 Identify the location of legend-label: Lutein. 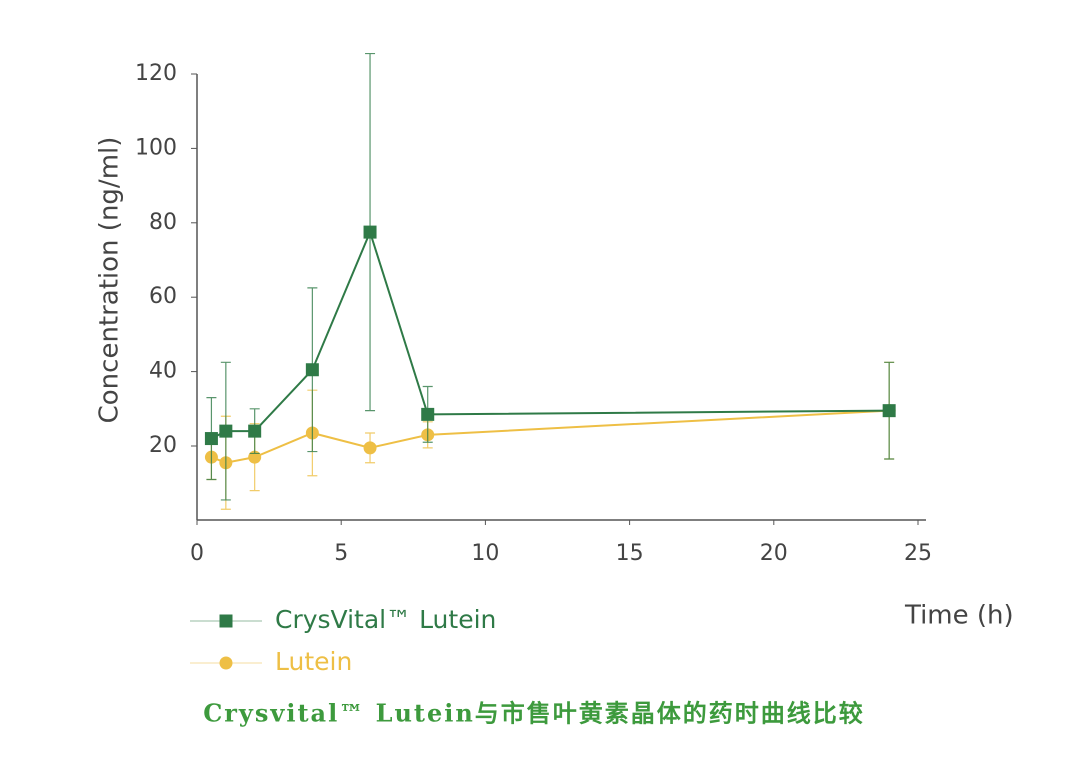
(313, 661).